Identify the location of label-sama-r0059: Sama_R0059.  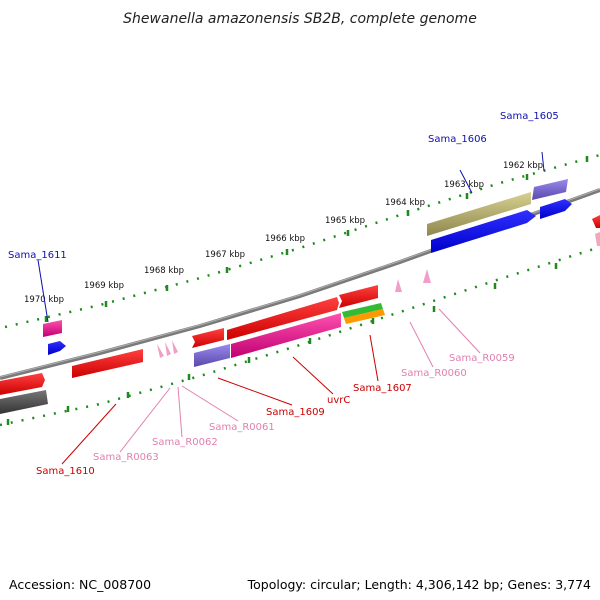
(482, 358).